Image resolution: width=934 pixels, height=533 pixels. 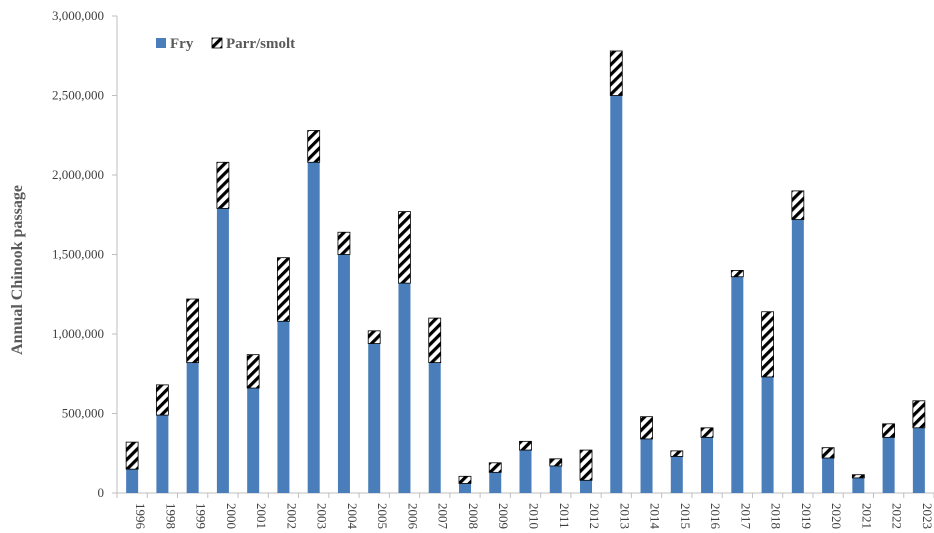 What do you see at coordinates (797, 356) in the screenshot?
I see `bar-fry-2019` at bounding box center [797, 356].